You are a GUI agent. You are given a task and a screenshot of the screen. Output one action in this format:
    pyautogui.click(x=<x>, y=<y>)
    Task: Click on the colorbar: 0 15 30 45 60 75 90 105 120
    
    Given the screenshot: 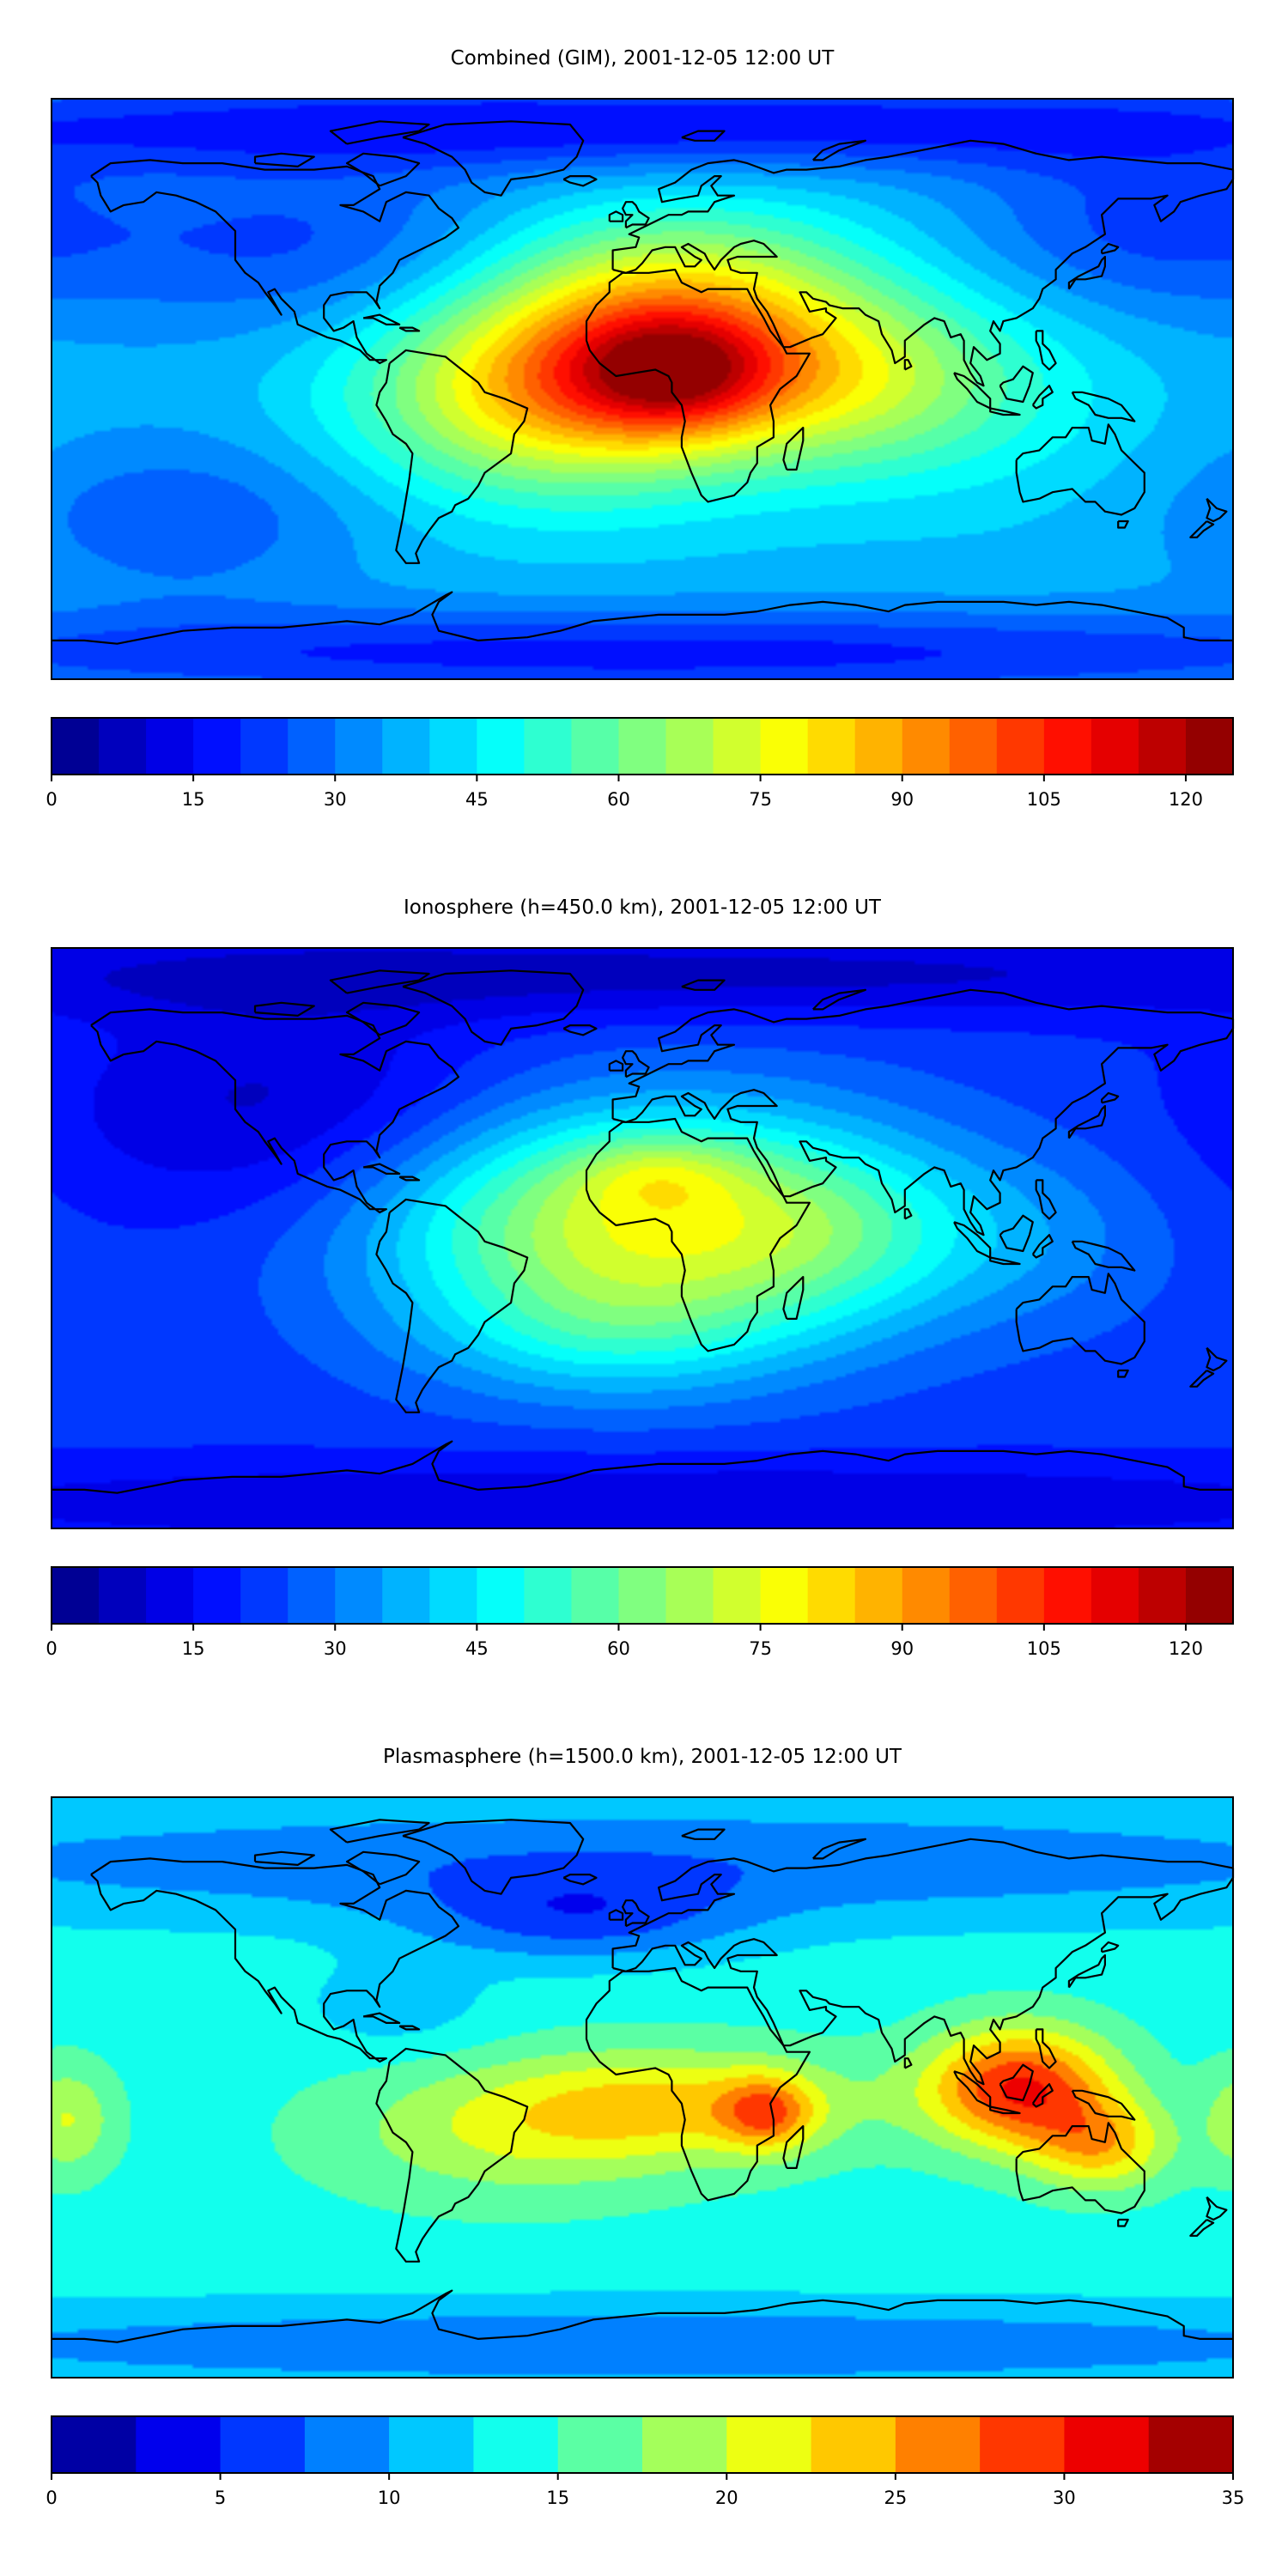 What is the action you would take?
    pyautogui.click(x=640, y=764)
    